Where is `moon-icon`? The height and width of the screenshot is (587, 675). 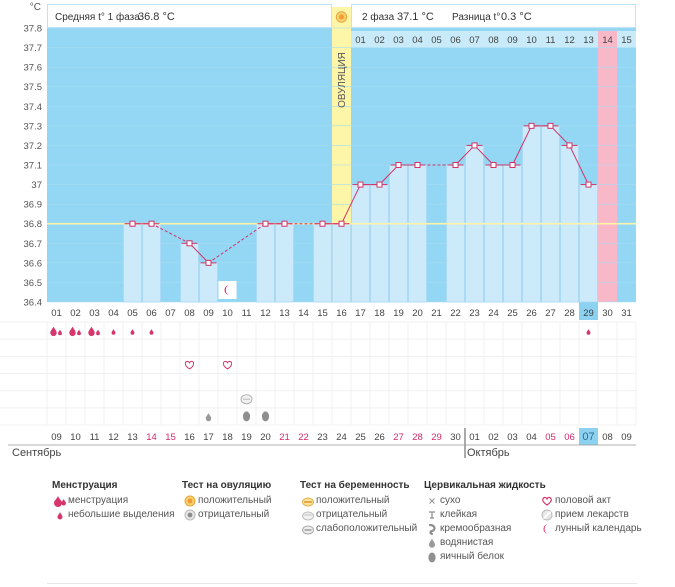
moon-icon is located at coordinates (547, 529).